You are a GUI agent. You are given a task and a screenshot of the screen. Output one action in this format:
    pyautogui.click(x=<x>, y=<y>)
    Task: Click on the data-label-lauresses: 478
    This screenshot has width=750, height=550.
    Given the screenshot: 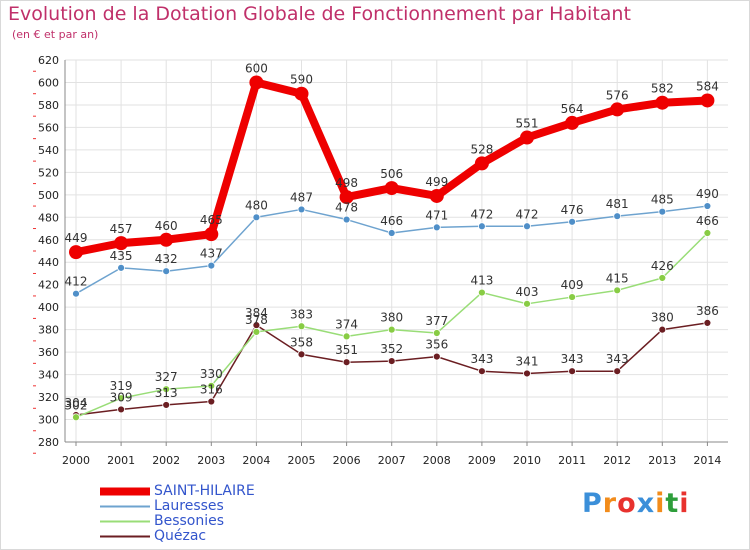 What is the action you would take?
    pyautogui.click(x=346, y=208)
    